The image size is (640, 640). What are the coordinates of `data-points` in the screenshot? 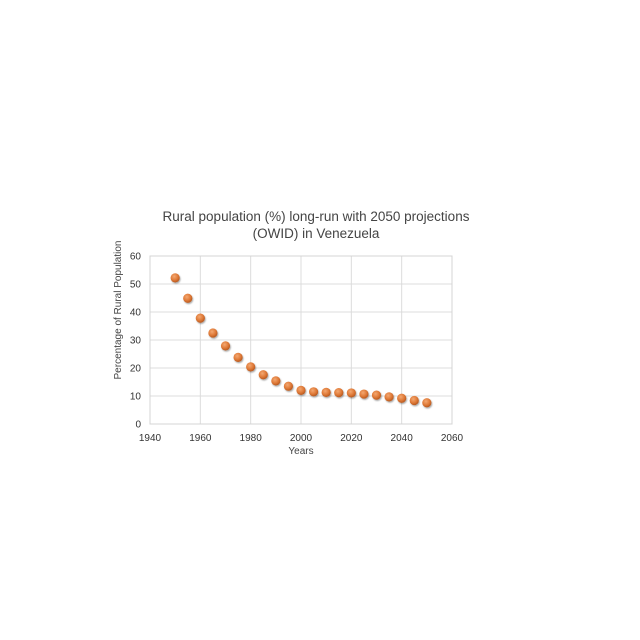 It's located at (301, 340).